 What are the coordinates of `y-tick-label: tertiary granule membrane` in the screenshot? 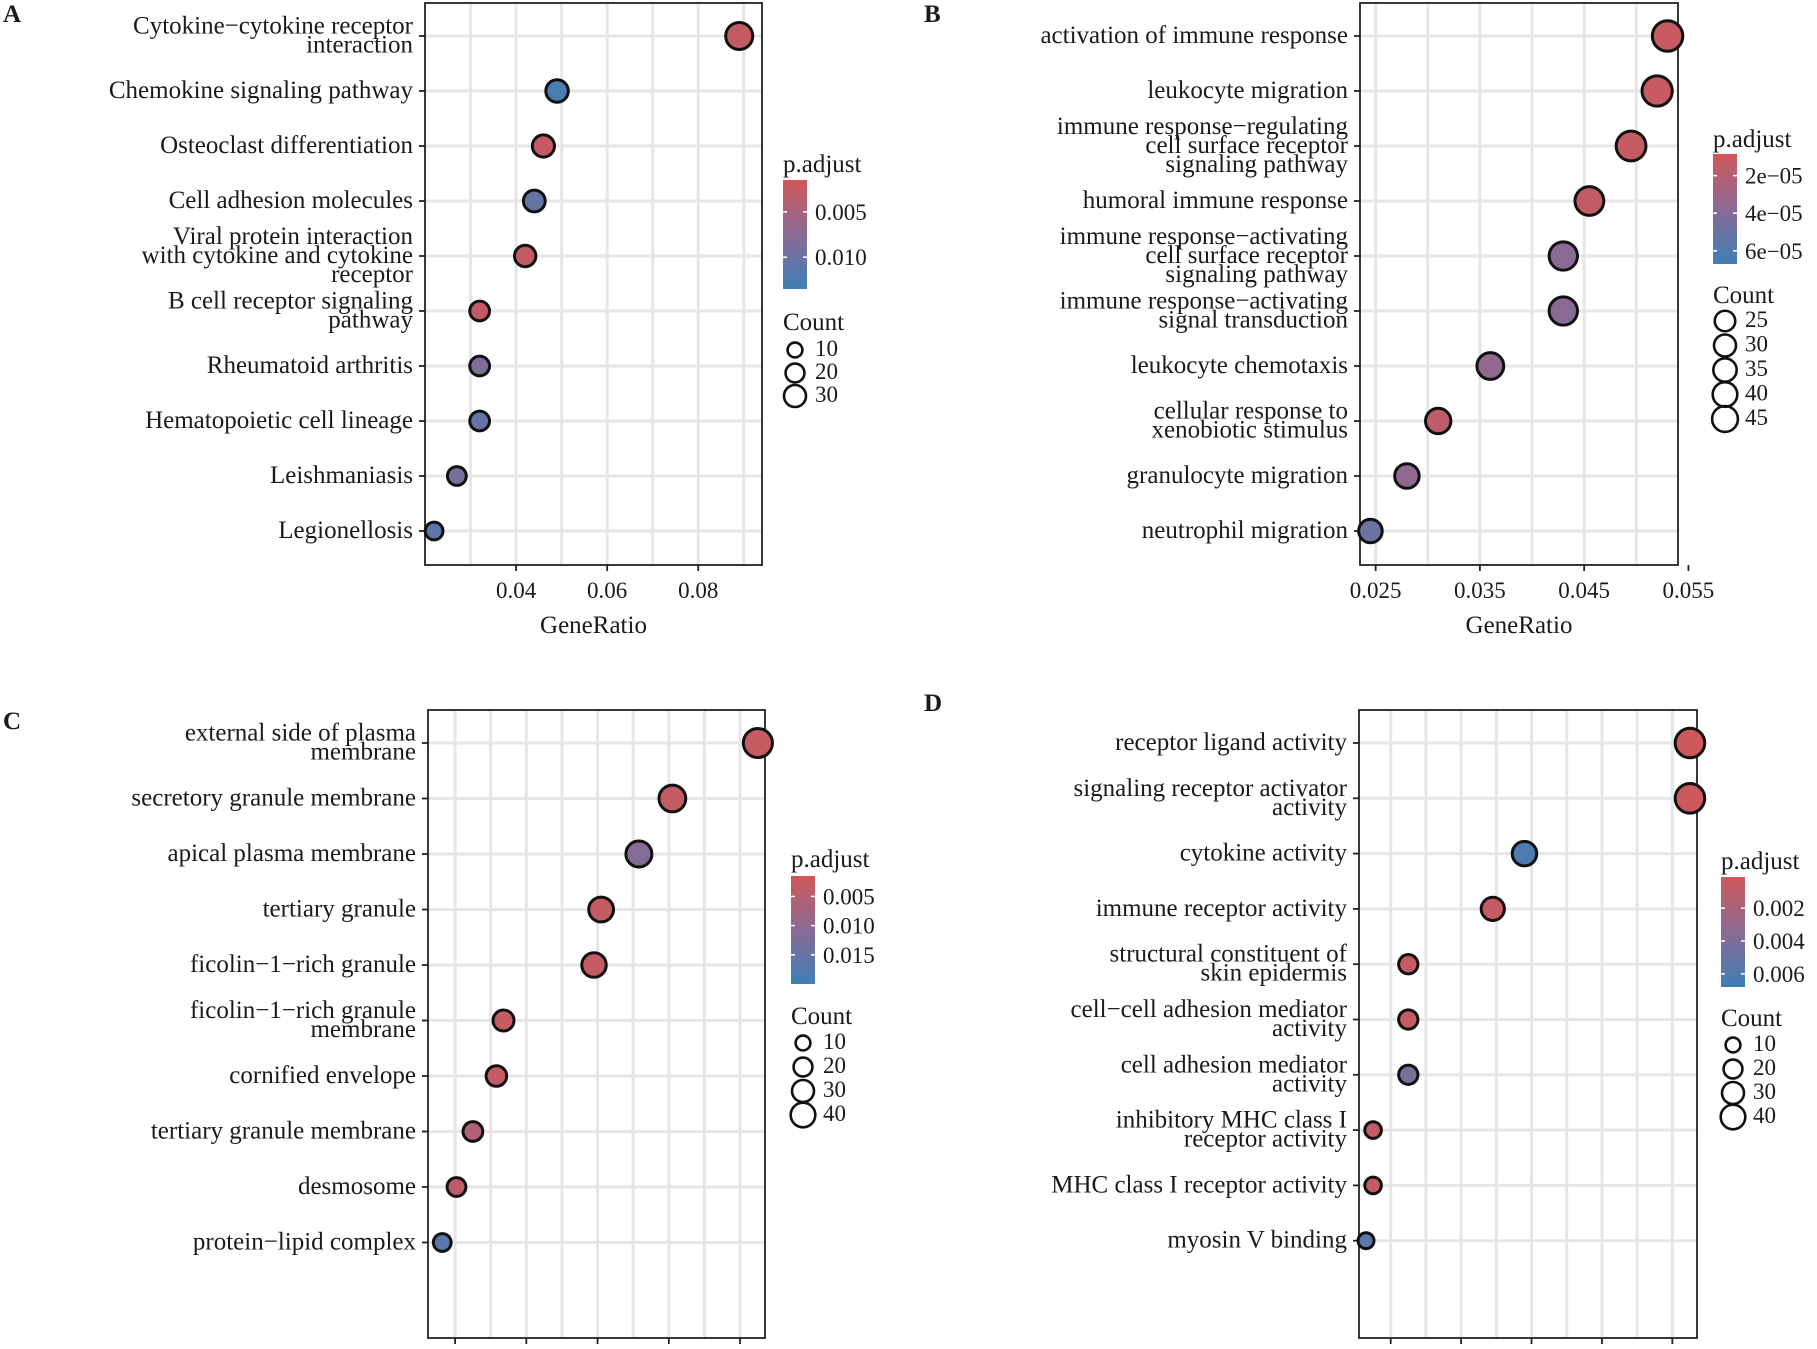 It's located at (283, 1131).